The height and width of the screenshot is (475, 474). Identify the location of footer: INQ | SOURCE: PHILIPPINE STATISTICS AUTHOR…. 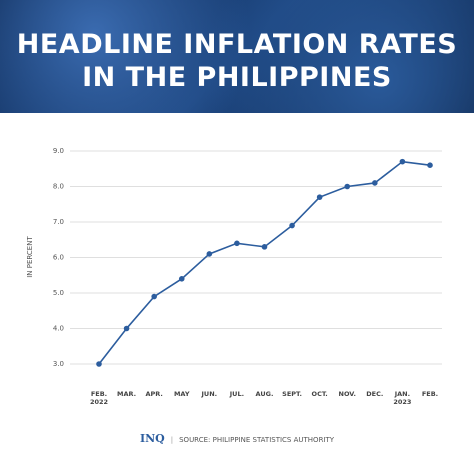
(237, 438).